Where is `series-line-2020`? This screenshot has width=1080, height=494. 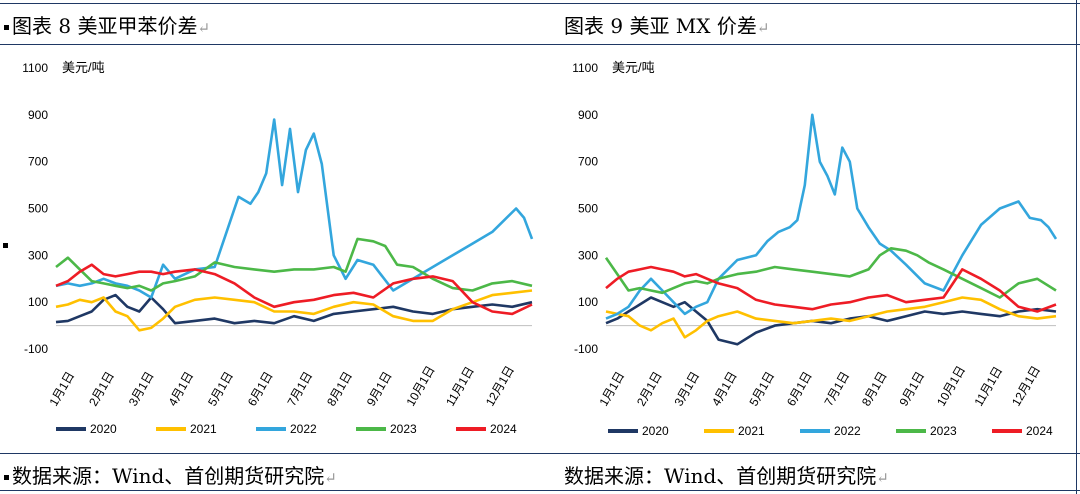
series-line-2020 is located at coordinates (294, 309).